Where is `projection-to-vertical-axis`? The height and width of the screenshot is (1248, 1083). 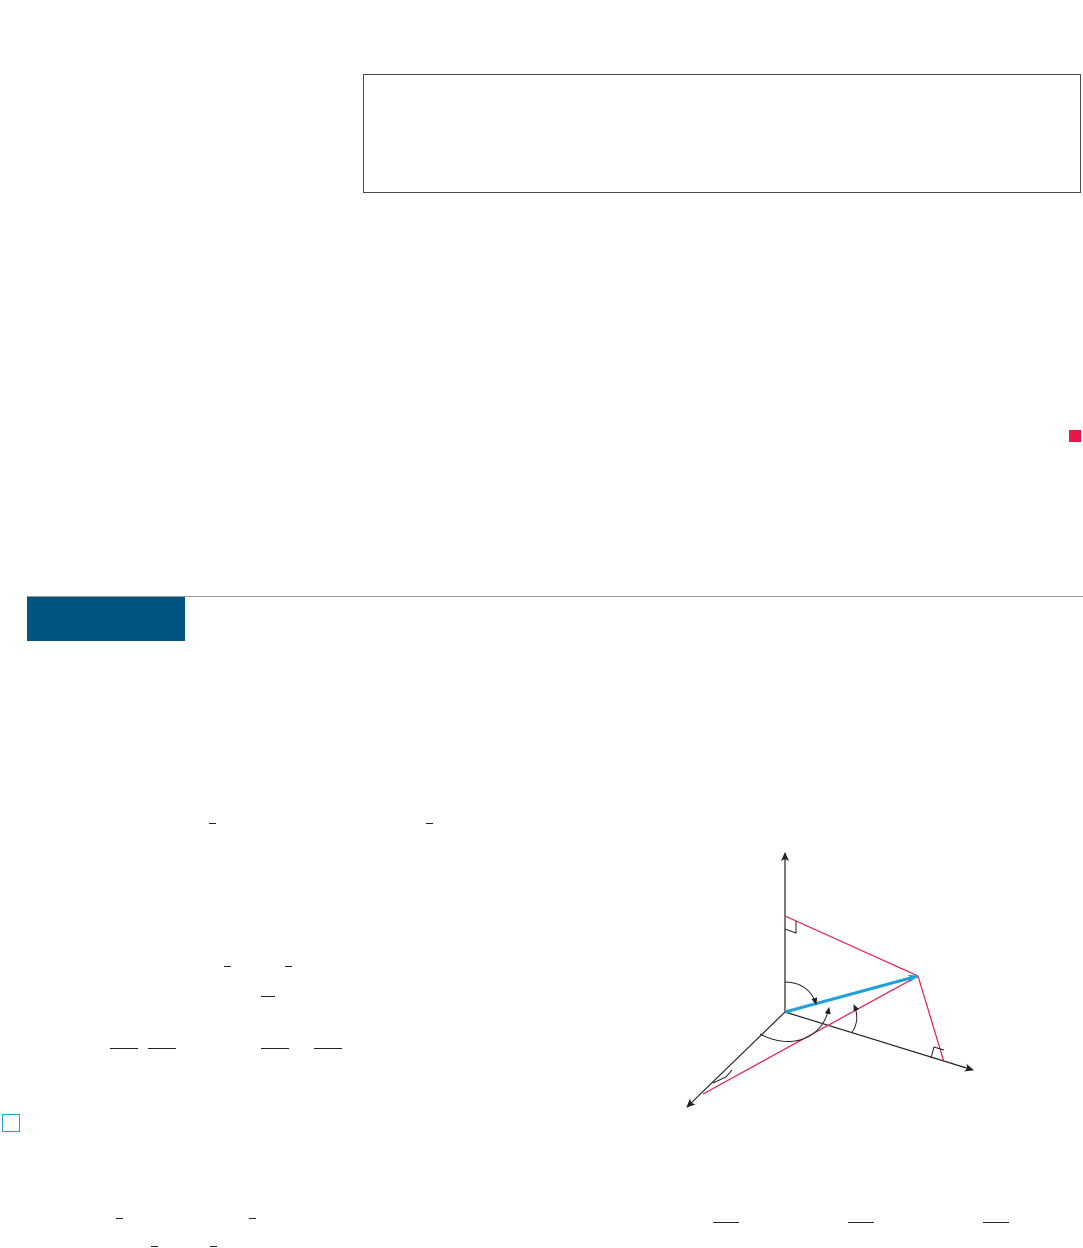
projection-to-vertical-axis is located at coordinates (851, 946).